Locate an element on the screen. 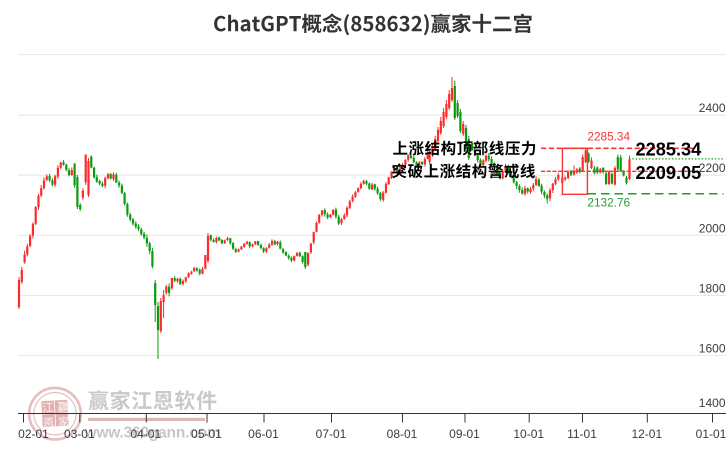 This screenshot has height=450, width=726. svg-text: 09-01 is located at coordinates (464, 434).